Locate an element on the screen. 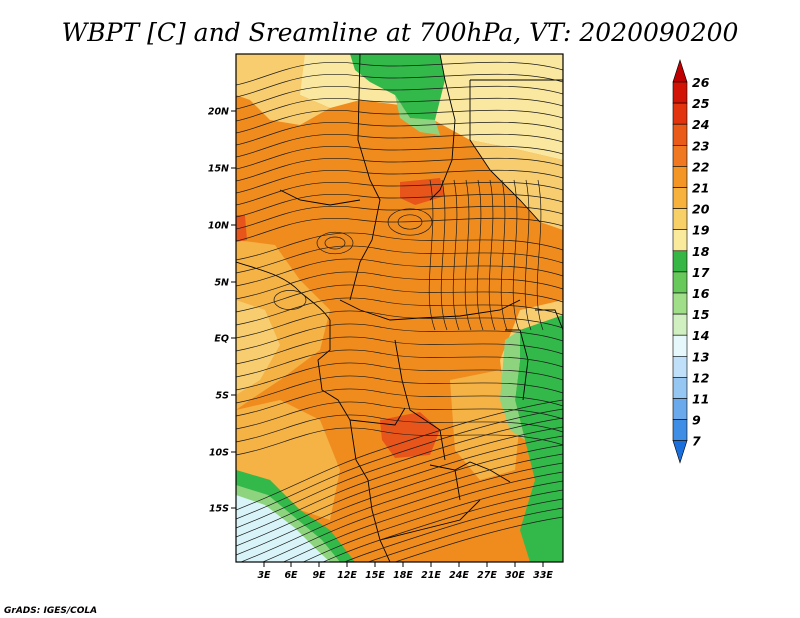  colorbar-label-22: 22 is located at coordinates (700, 166).